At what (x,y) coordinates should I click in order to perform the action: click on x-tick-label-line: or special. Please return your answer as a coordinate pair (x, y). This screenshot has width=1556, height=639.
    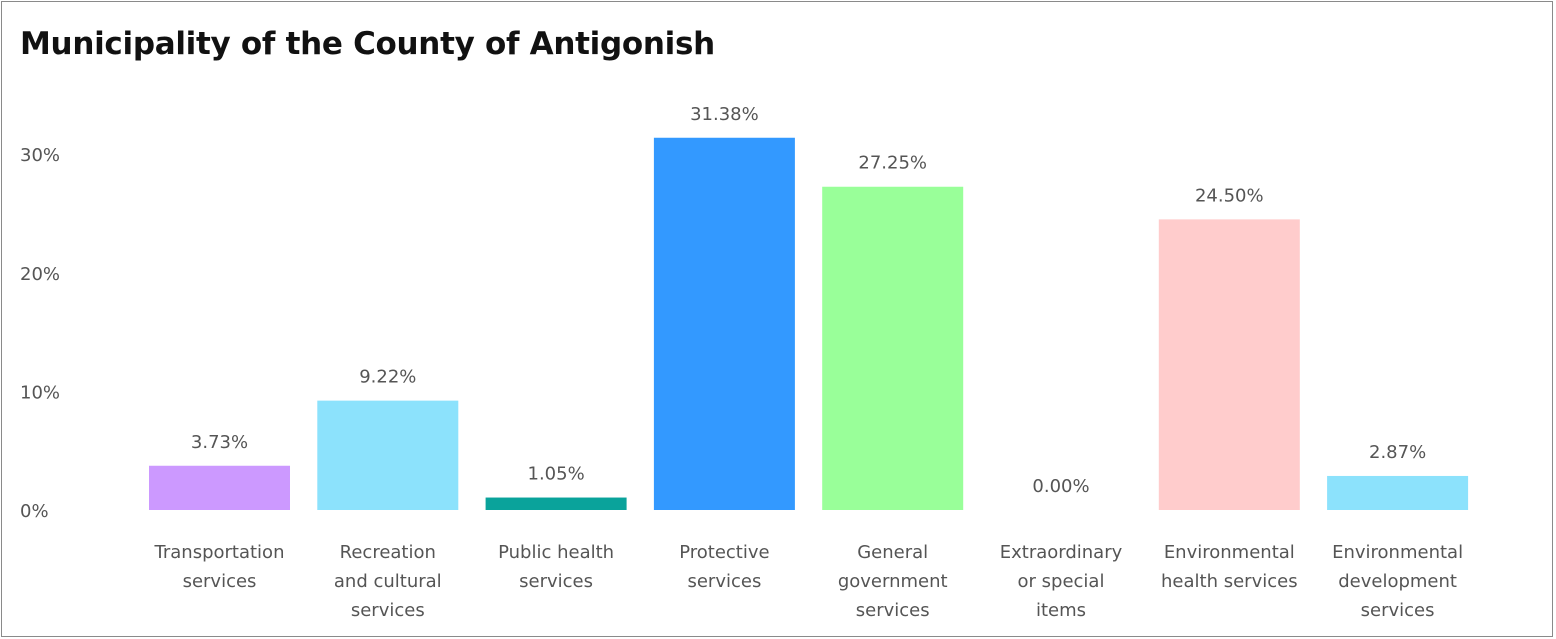
    Looking at the image, I should click on (1061, 581).